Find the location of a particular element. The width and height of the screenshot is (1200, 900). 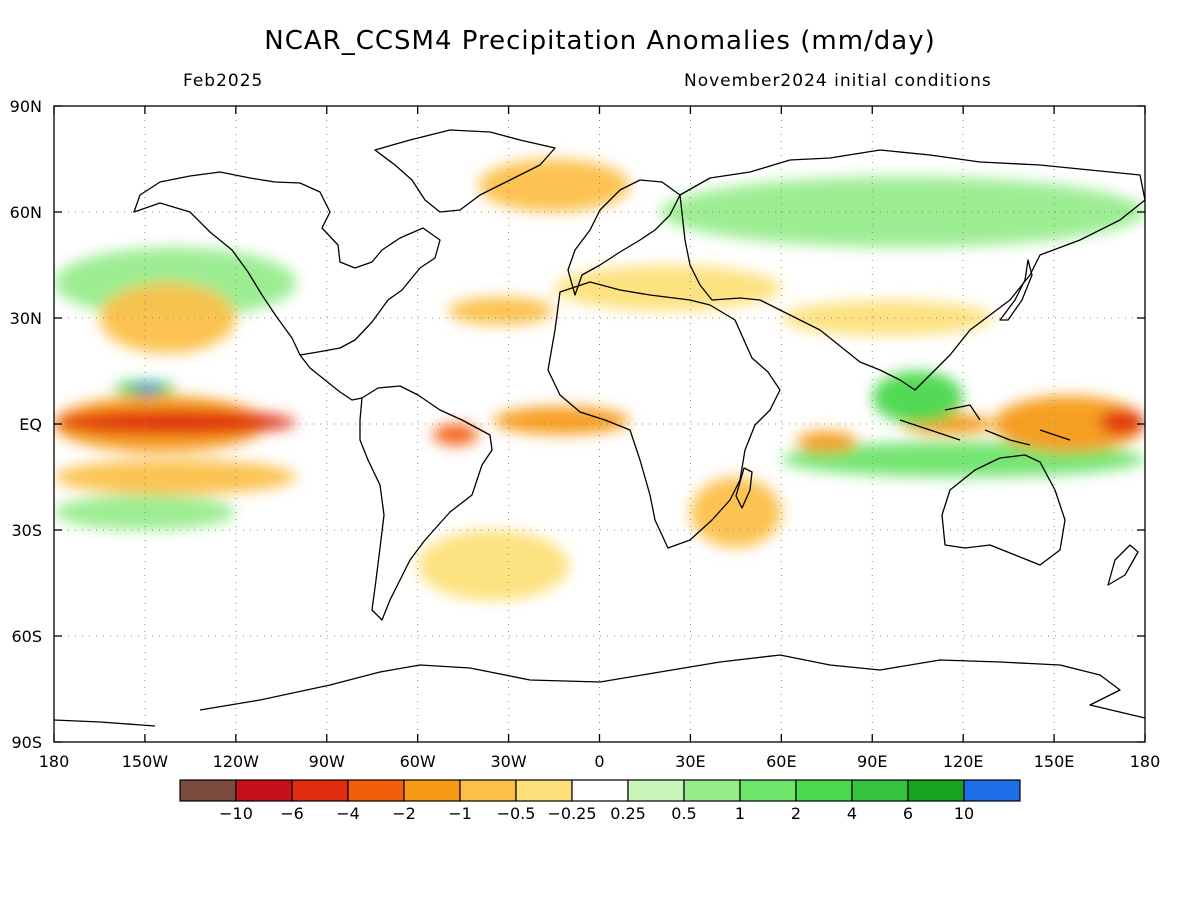

lon-tick-label: 90E is located at coordinates (872, 761).